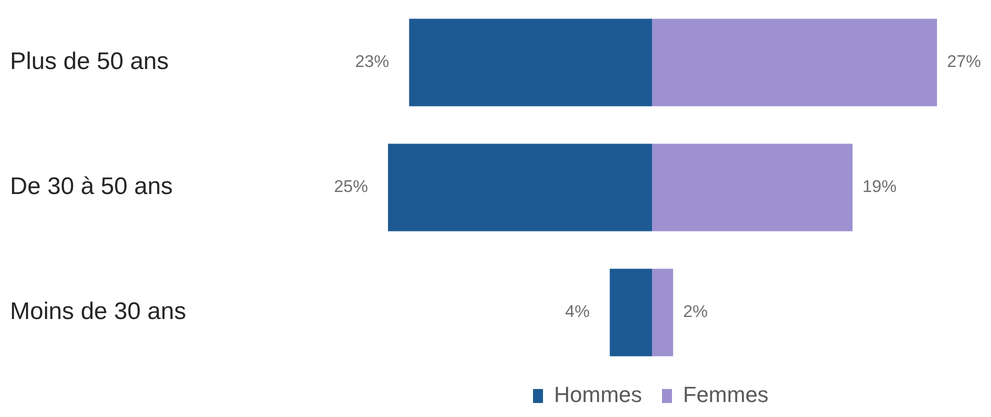 This screenshot has width=991, height=417. Describe the element at coordinates (89, 62) in the screenshot. I see `y-tick-label: Plus de 50 ans` at that location.